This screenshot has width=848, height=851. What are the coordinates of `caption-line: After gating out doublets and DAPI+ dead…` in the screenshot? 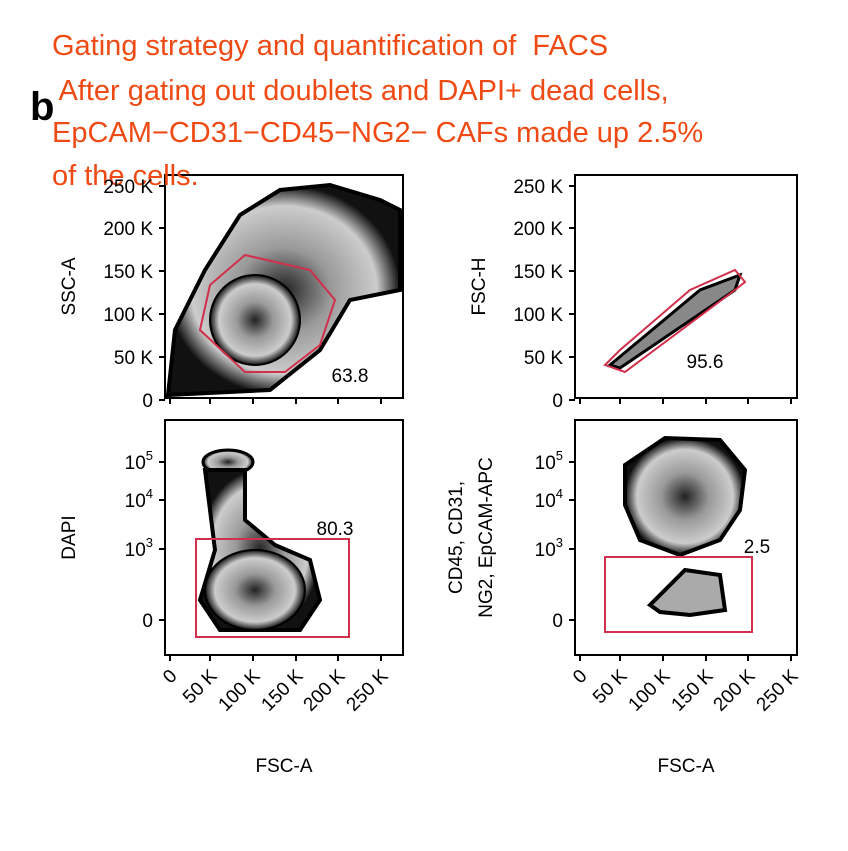 It's located at (360, 91).